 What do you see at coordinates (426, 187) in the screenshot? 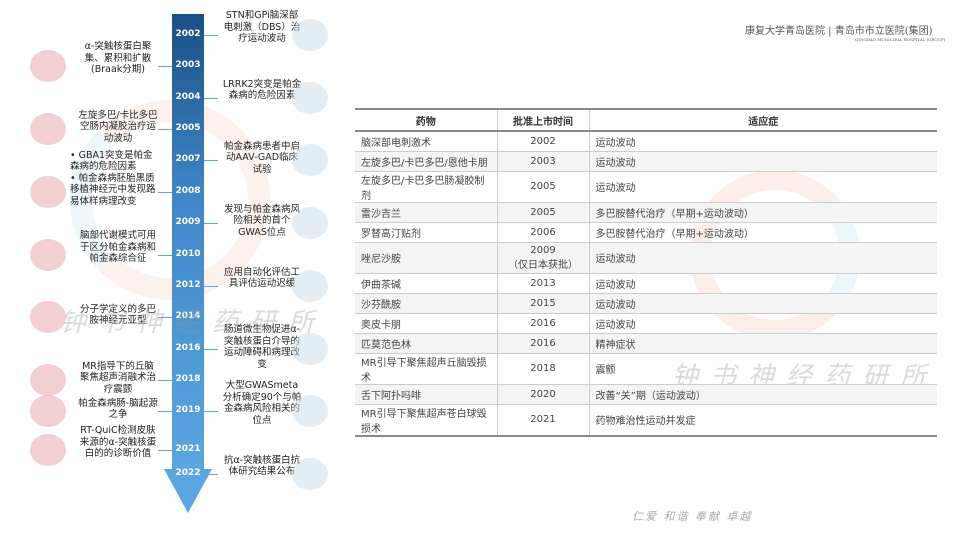
I see `drug-cell: 左旋多巴/卡巴多巴肠凝胶制剂` at bounding box center [426, 187].